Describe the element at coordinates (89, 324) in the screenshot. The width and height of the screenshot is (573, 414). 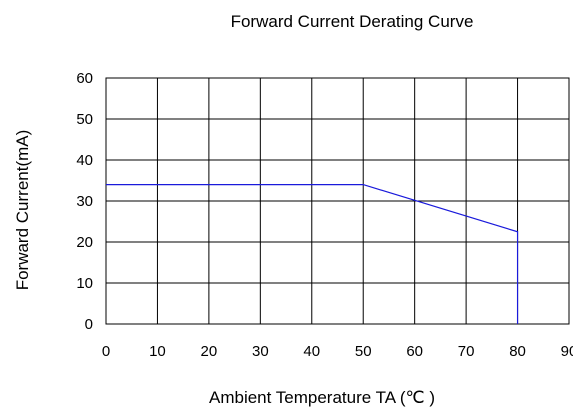
I see `y-tick-label: 0` at that location.